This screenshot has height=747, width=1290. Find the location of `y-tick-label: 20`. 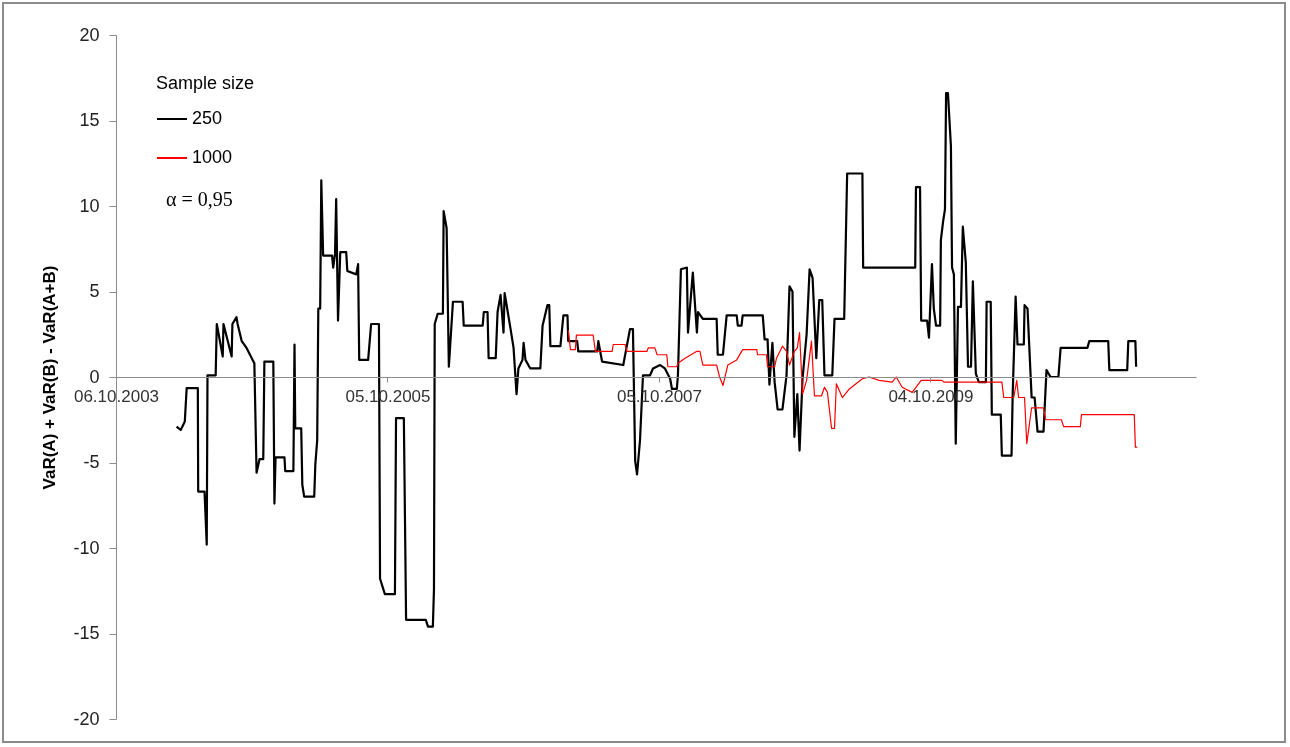

y-tick-label: 20 is located at coordinates (89, 34).